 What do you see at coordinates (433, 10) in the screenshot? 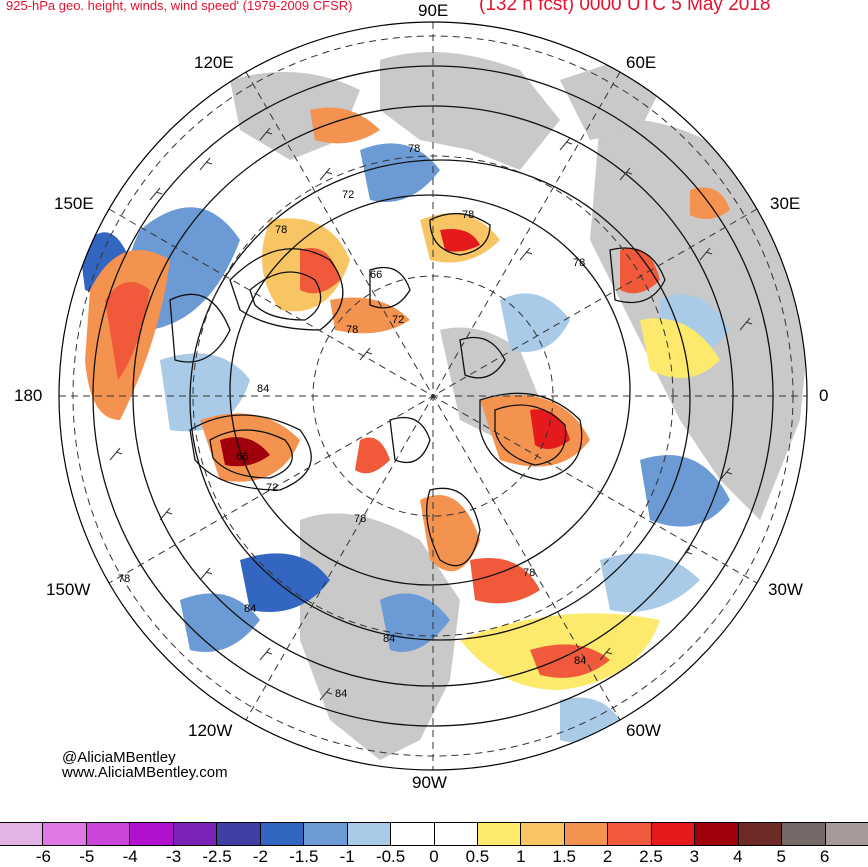
I see `lon-label-90e: 90E` at bounding box center [433, 10].